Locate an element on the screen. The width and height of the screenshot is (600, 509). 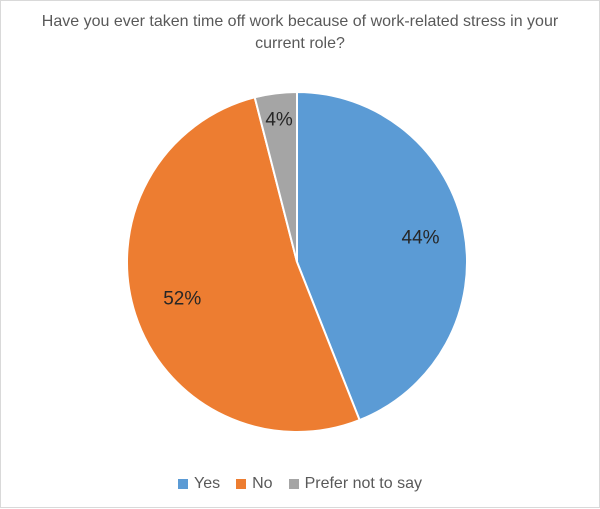
data-label-yes: 44% is located at coordinates (421, 237).